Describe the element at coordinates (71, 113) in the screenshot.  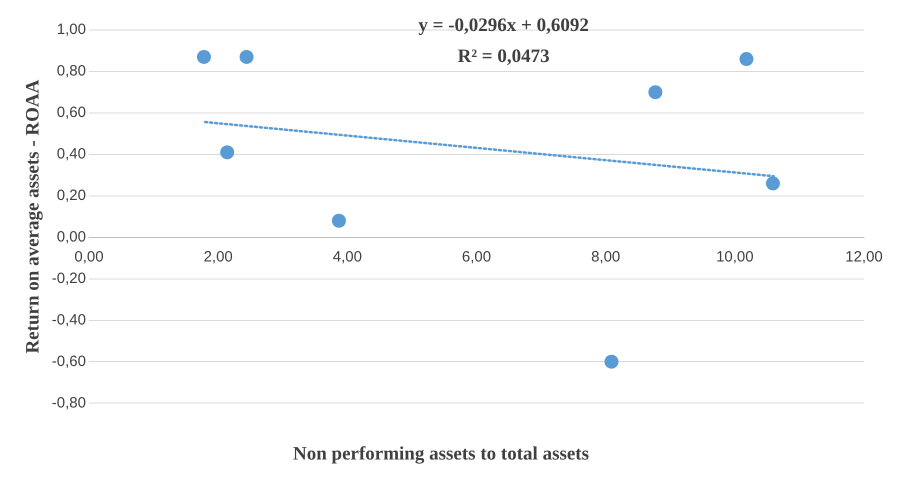
I see `y-tick-label: 0,60` at that location.